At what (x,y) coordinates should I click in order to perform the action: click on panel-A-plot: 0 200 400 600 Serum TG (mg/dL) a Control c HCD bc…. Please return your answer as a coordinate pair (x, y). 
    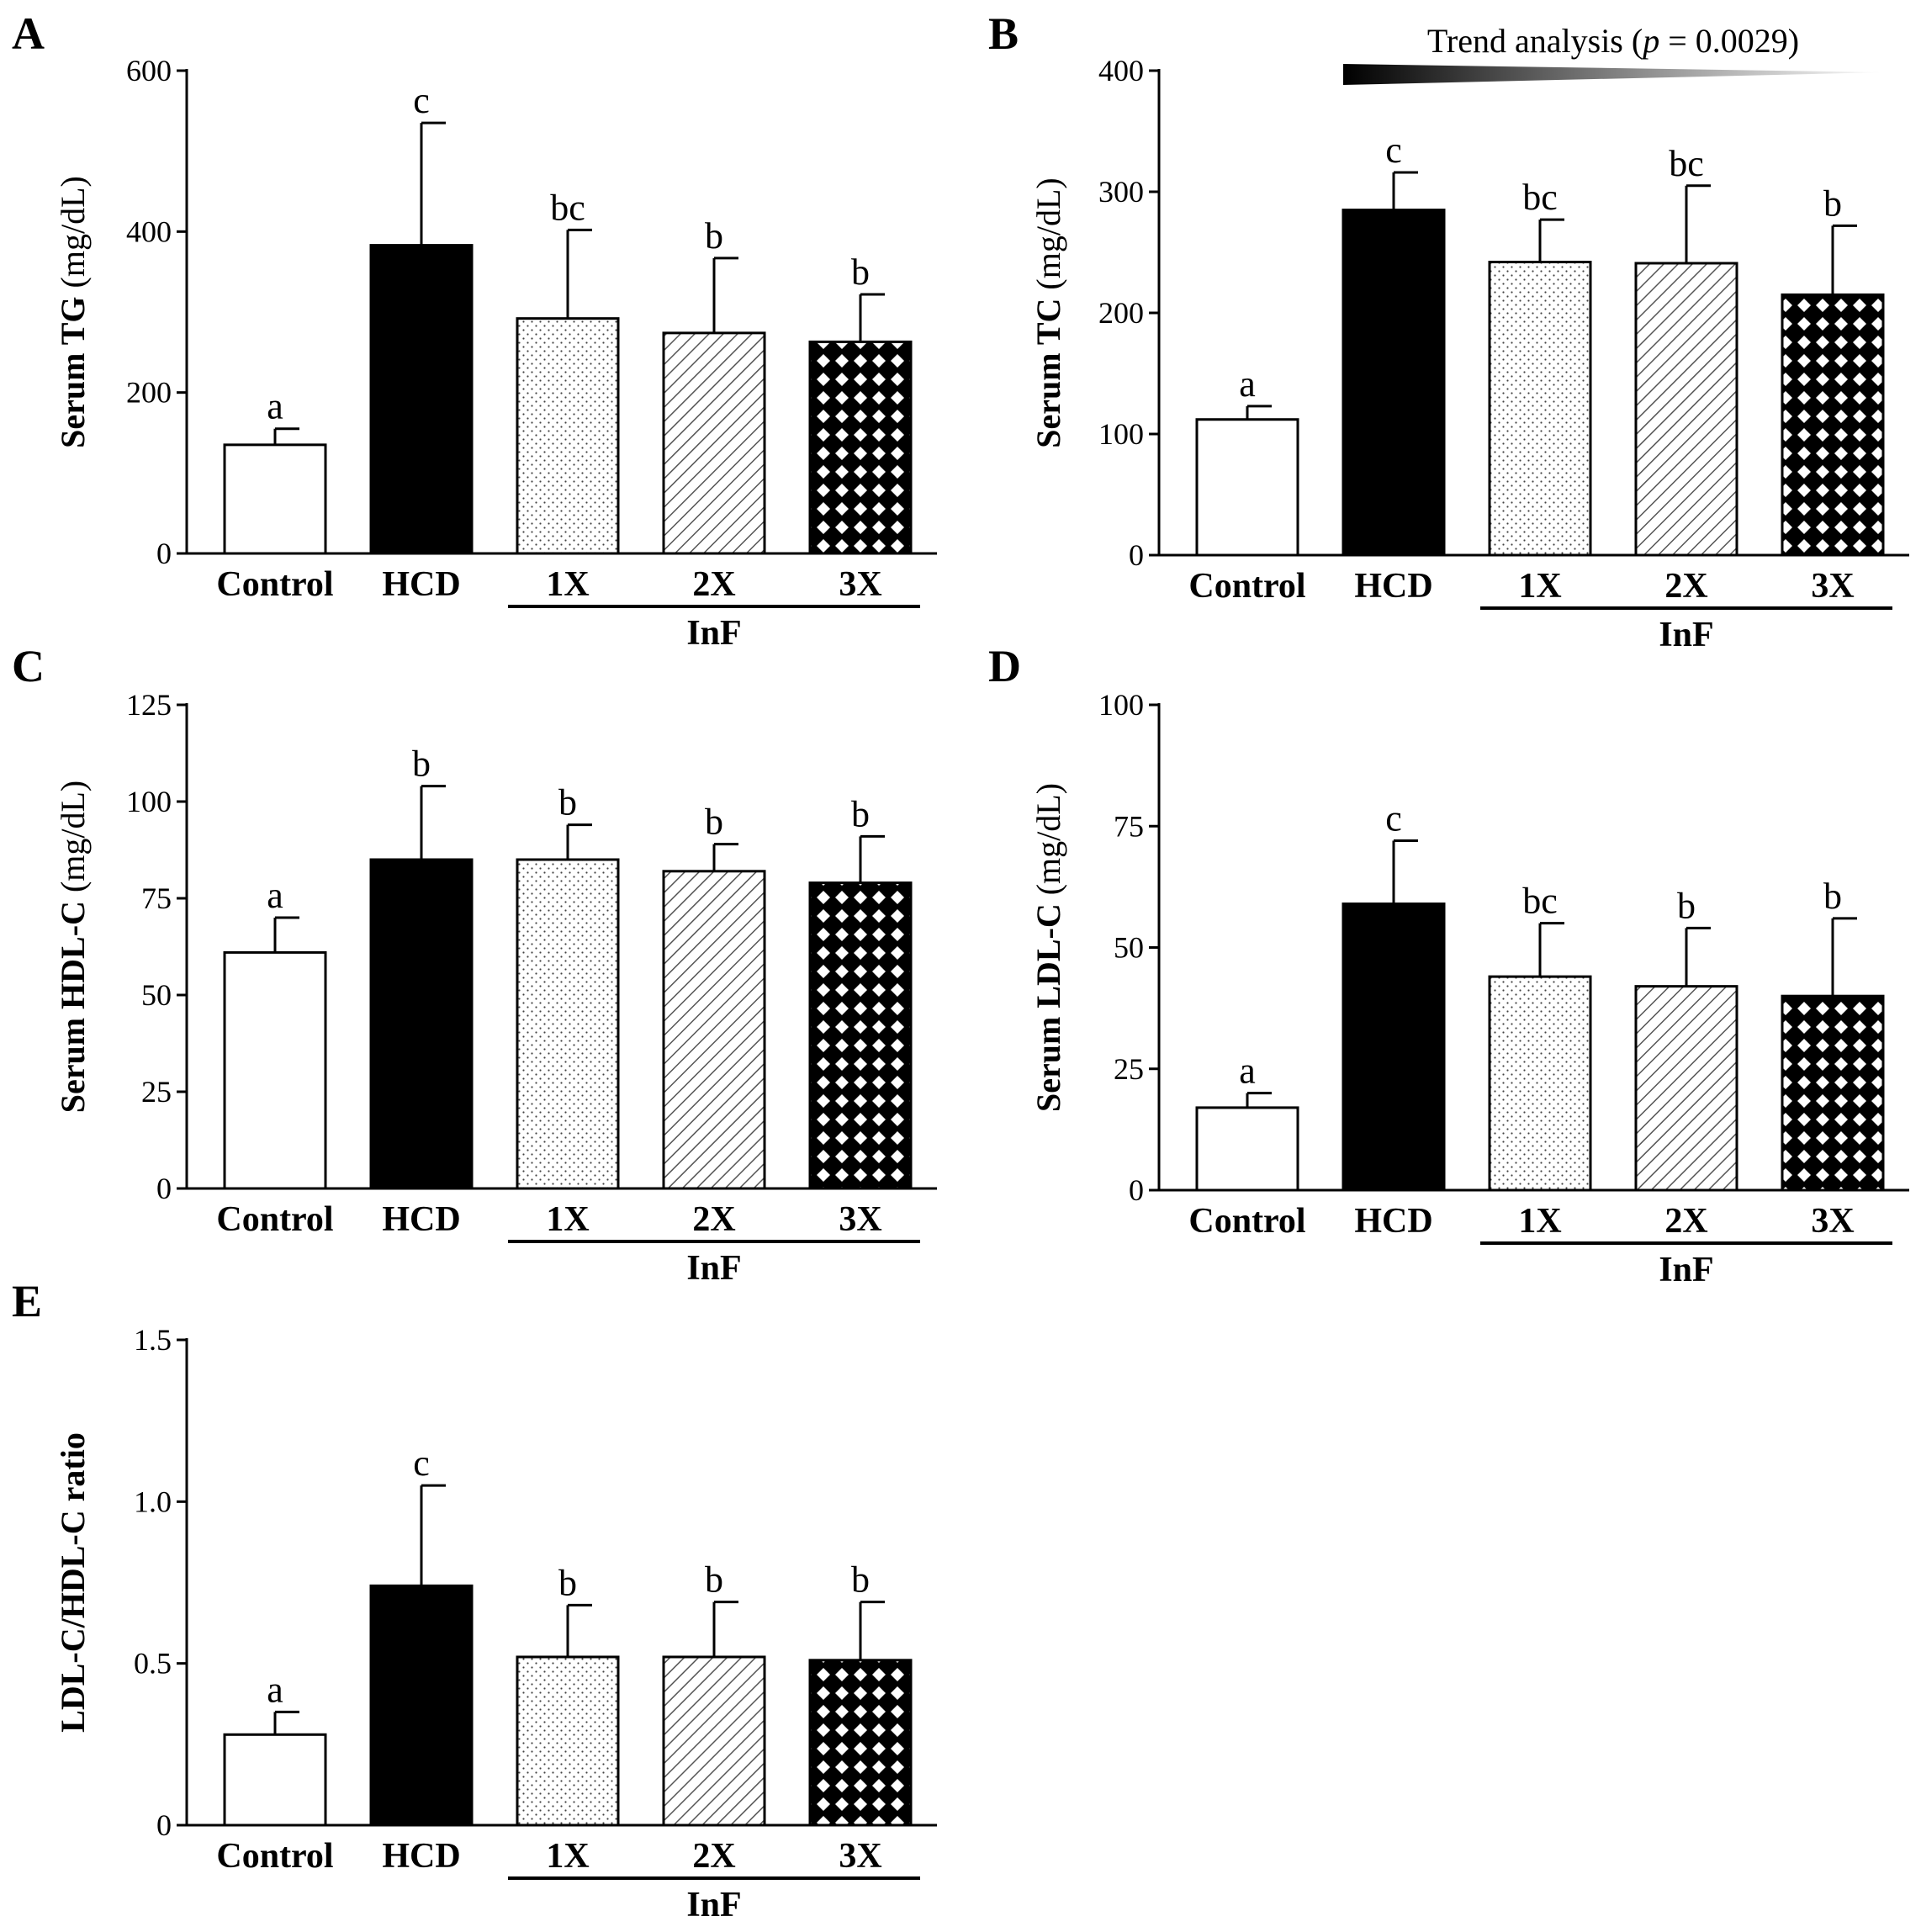
    Looking at the image, I should click on (495, 353).